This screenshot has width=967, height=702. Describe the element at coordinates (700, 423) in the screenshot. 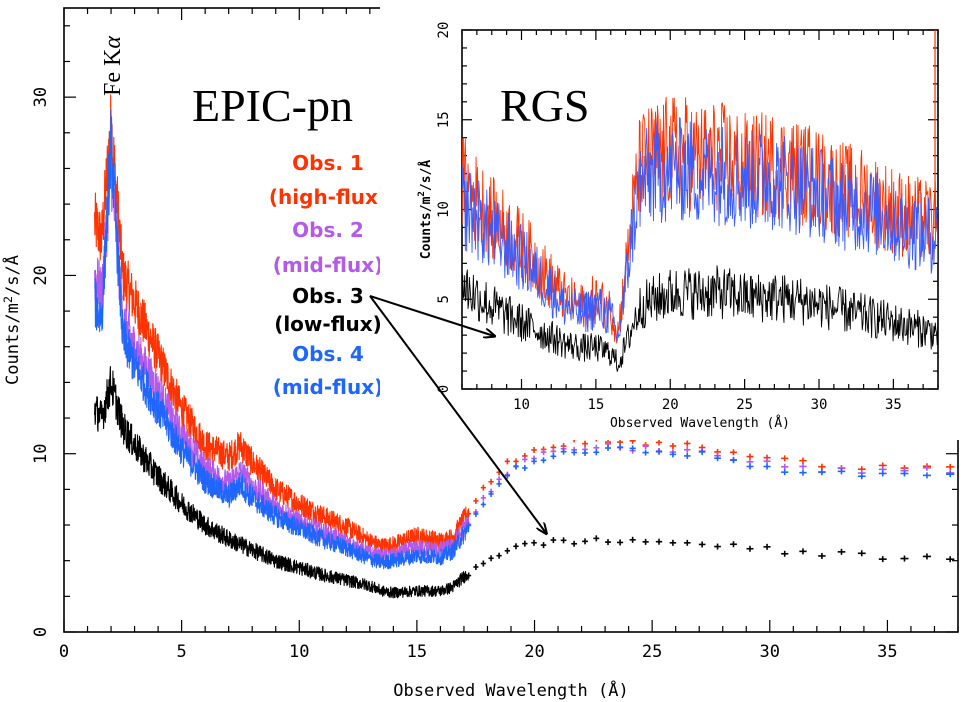

I see `rgs-x-axis-label: Observed Wavelength (Å)` at that location.